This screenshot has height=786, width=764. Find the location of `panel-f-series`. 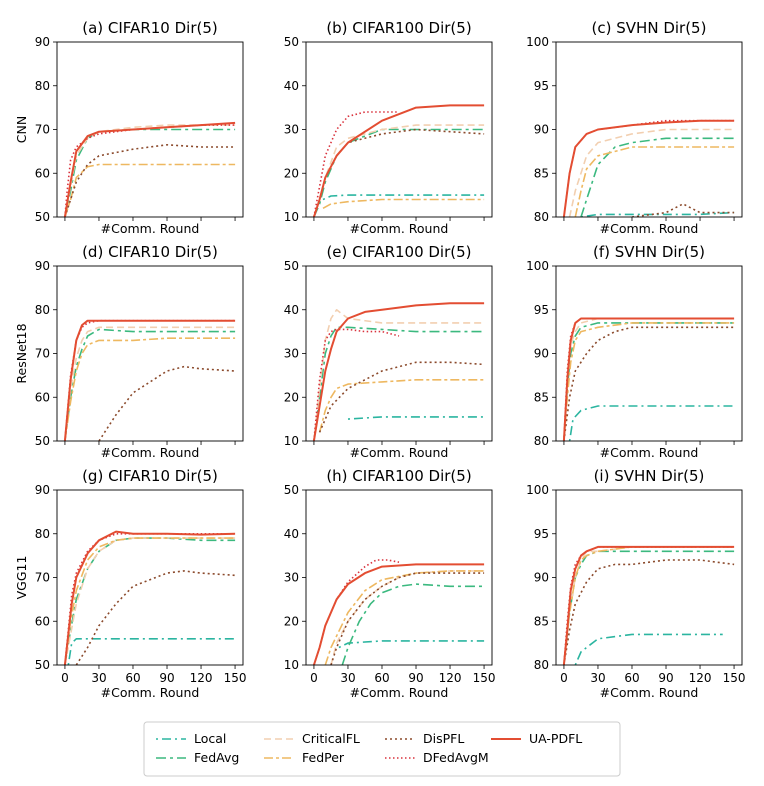

panel-f-series is located at coordinates (648, 379).